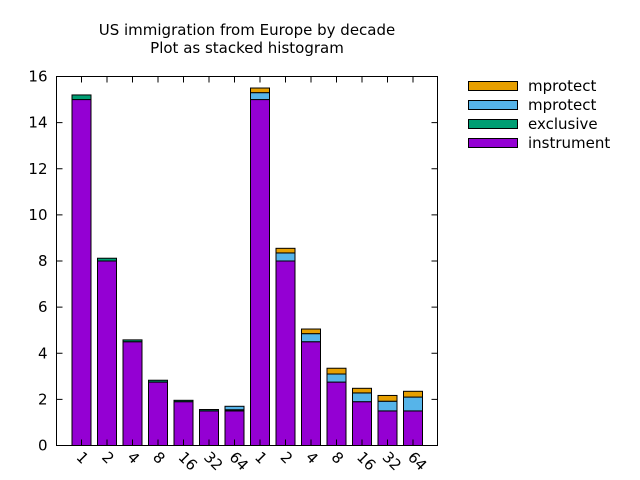 This screenshot has width=640, height=480. I want to click on legend-label-instrument: instrument, so click(569, 143).